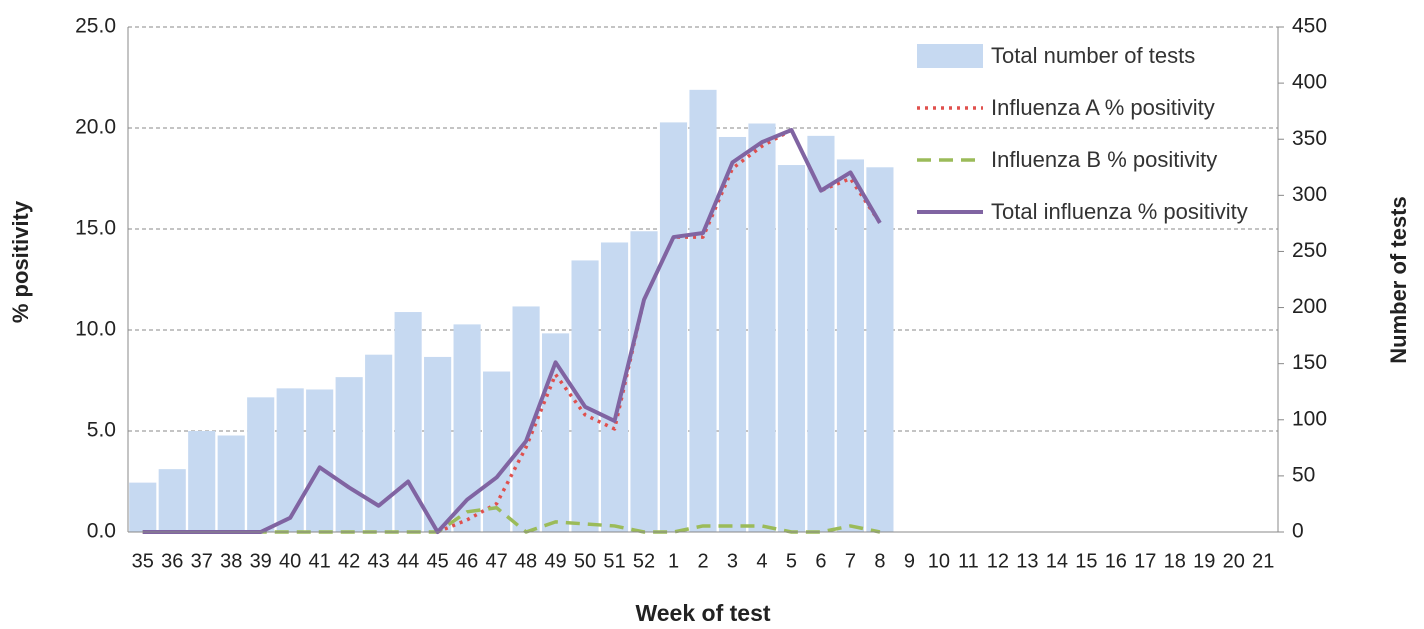 The width and height of the screenshot is (1424, 629). I want to click on y2-tick-label: 350, so click(1309, 138).